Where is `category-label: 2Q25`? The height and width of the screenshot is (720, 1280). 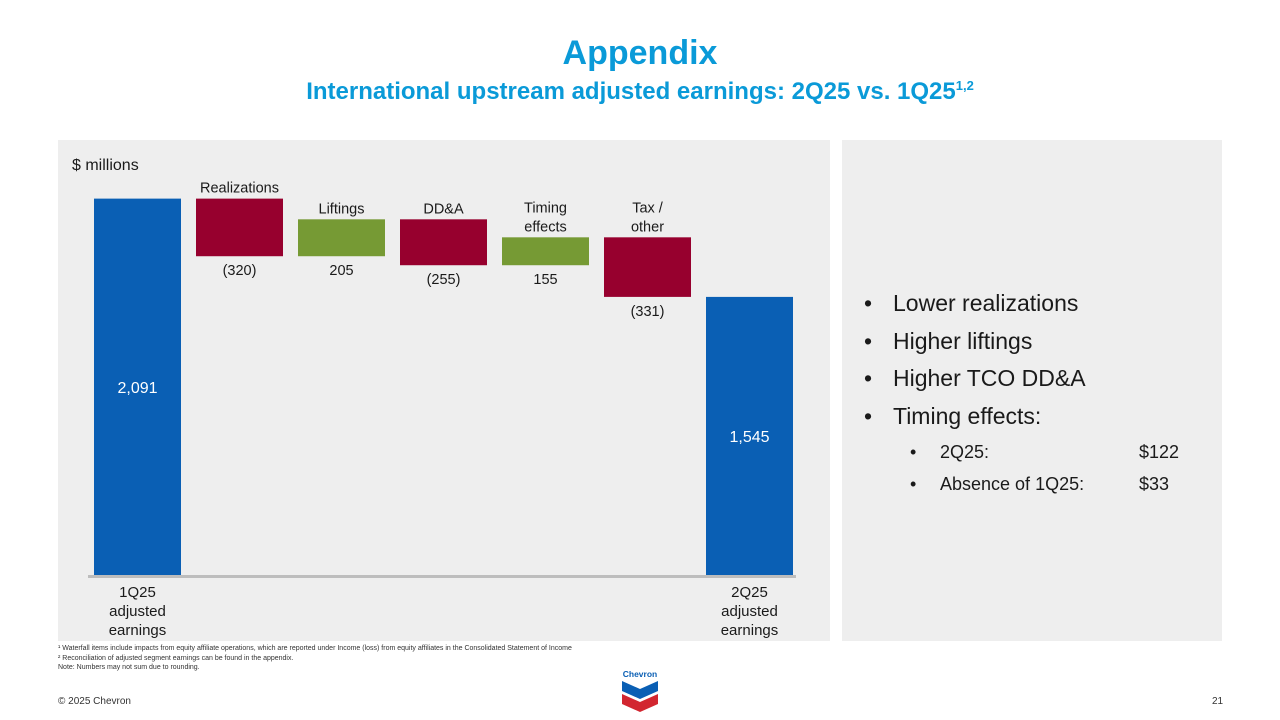 category-label: 2Q25 is located at coordinates (749, 592).